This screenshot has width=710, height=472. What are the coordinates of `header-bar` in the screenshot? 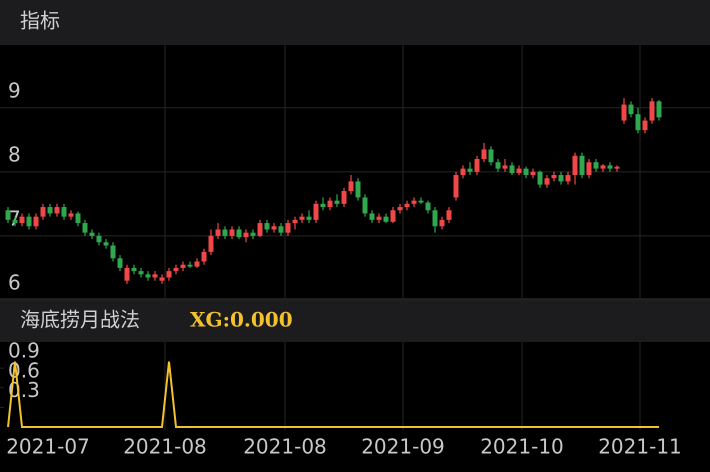 It's located at (355, 22).